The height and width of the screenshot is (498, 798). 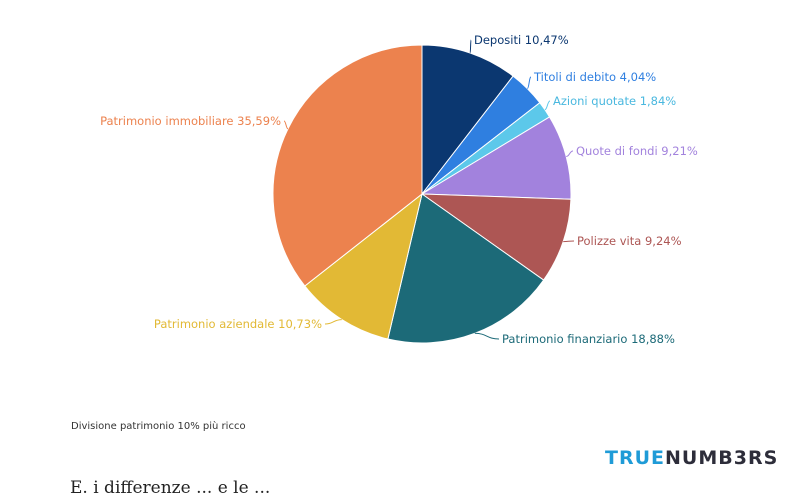 What do you see at coordinates (547, 105) in the screenshot?
I see `connector-azioni-quotate` at bounding box center [547, 105].